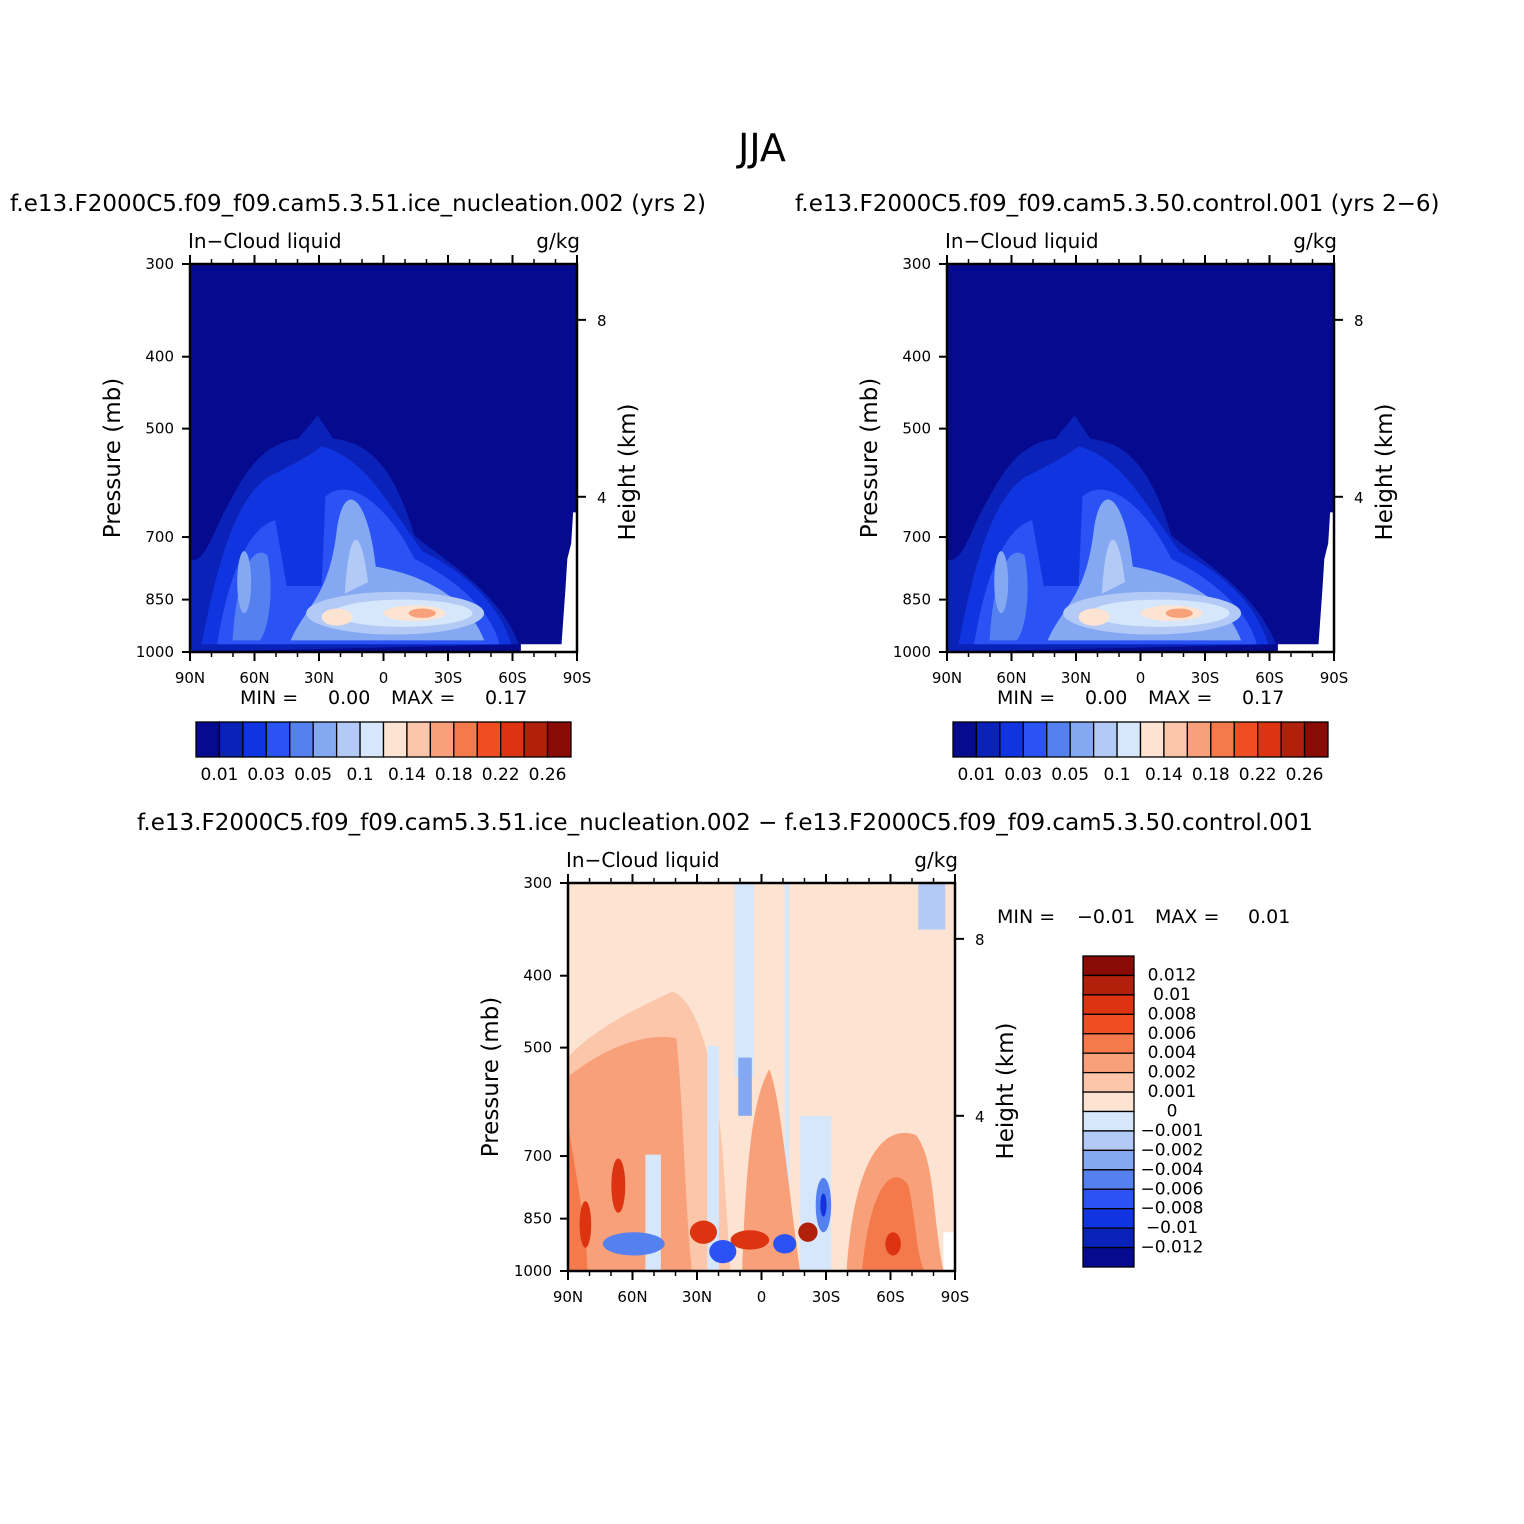 This screenshot has width=1524, height=1524. What do you see at coordinates (1172, 1112) in the screenshot?
I see `colorbar-label: 0` at bounding box center [1172, 1112].